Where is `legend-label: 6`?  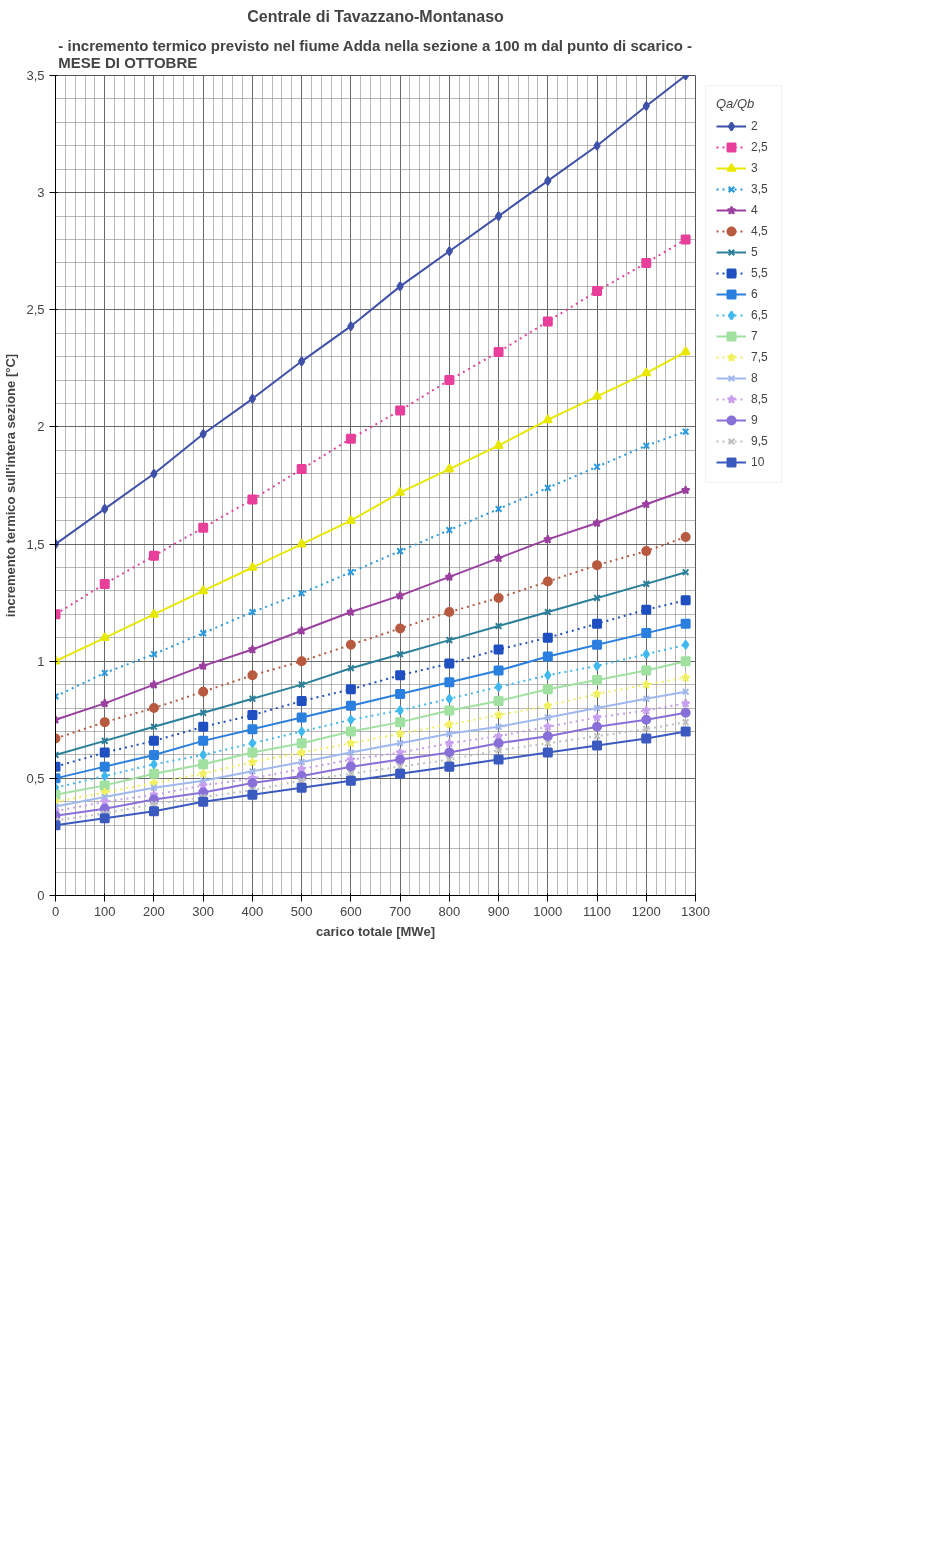
legend-label: 6 is located at coordinates (755, 294).